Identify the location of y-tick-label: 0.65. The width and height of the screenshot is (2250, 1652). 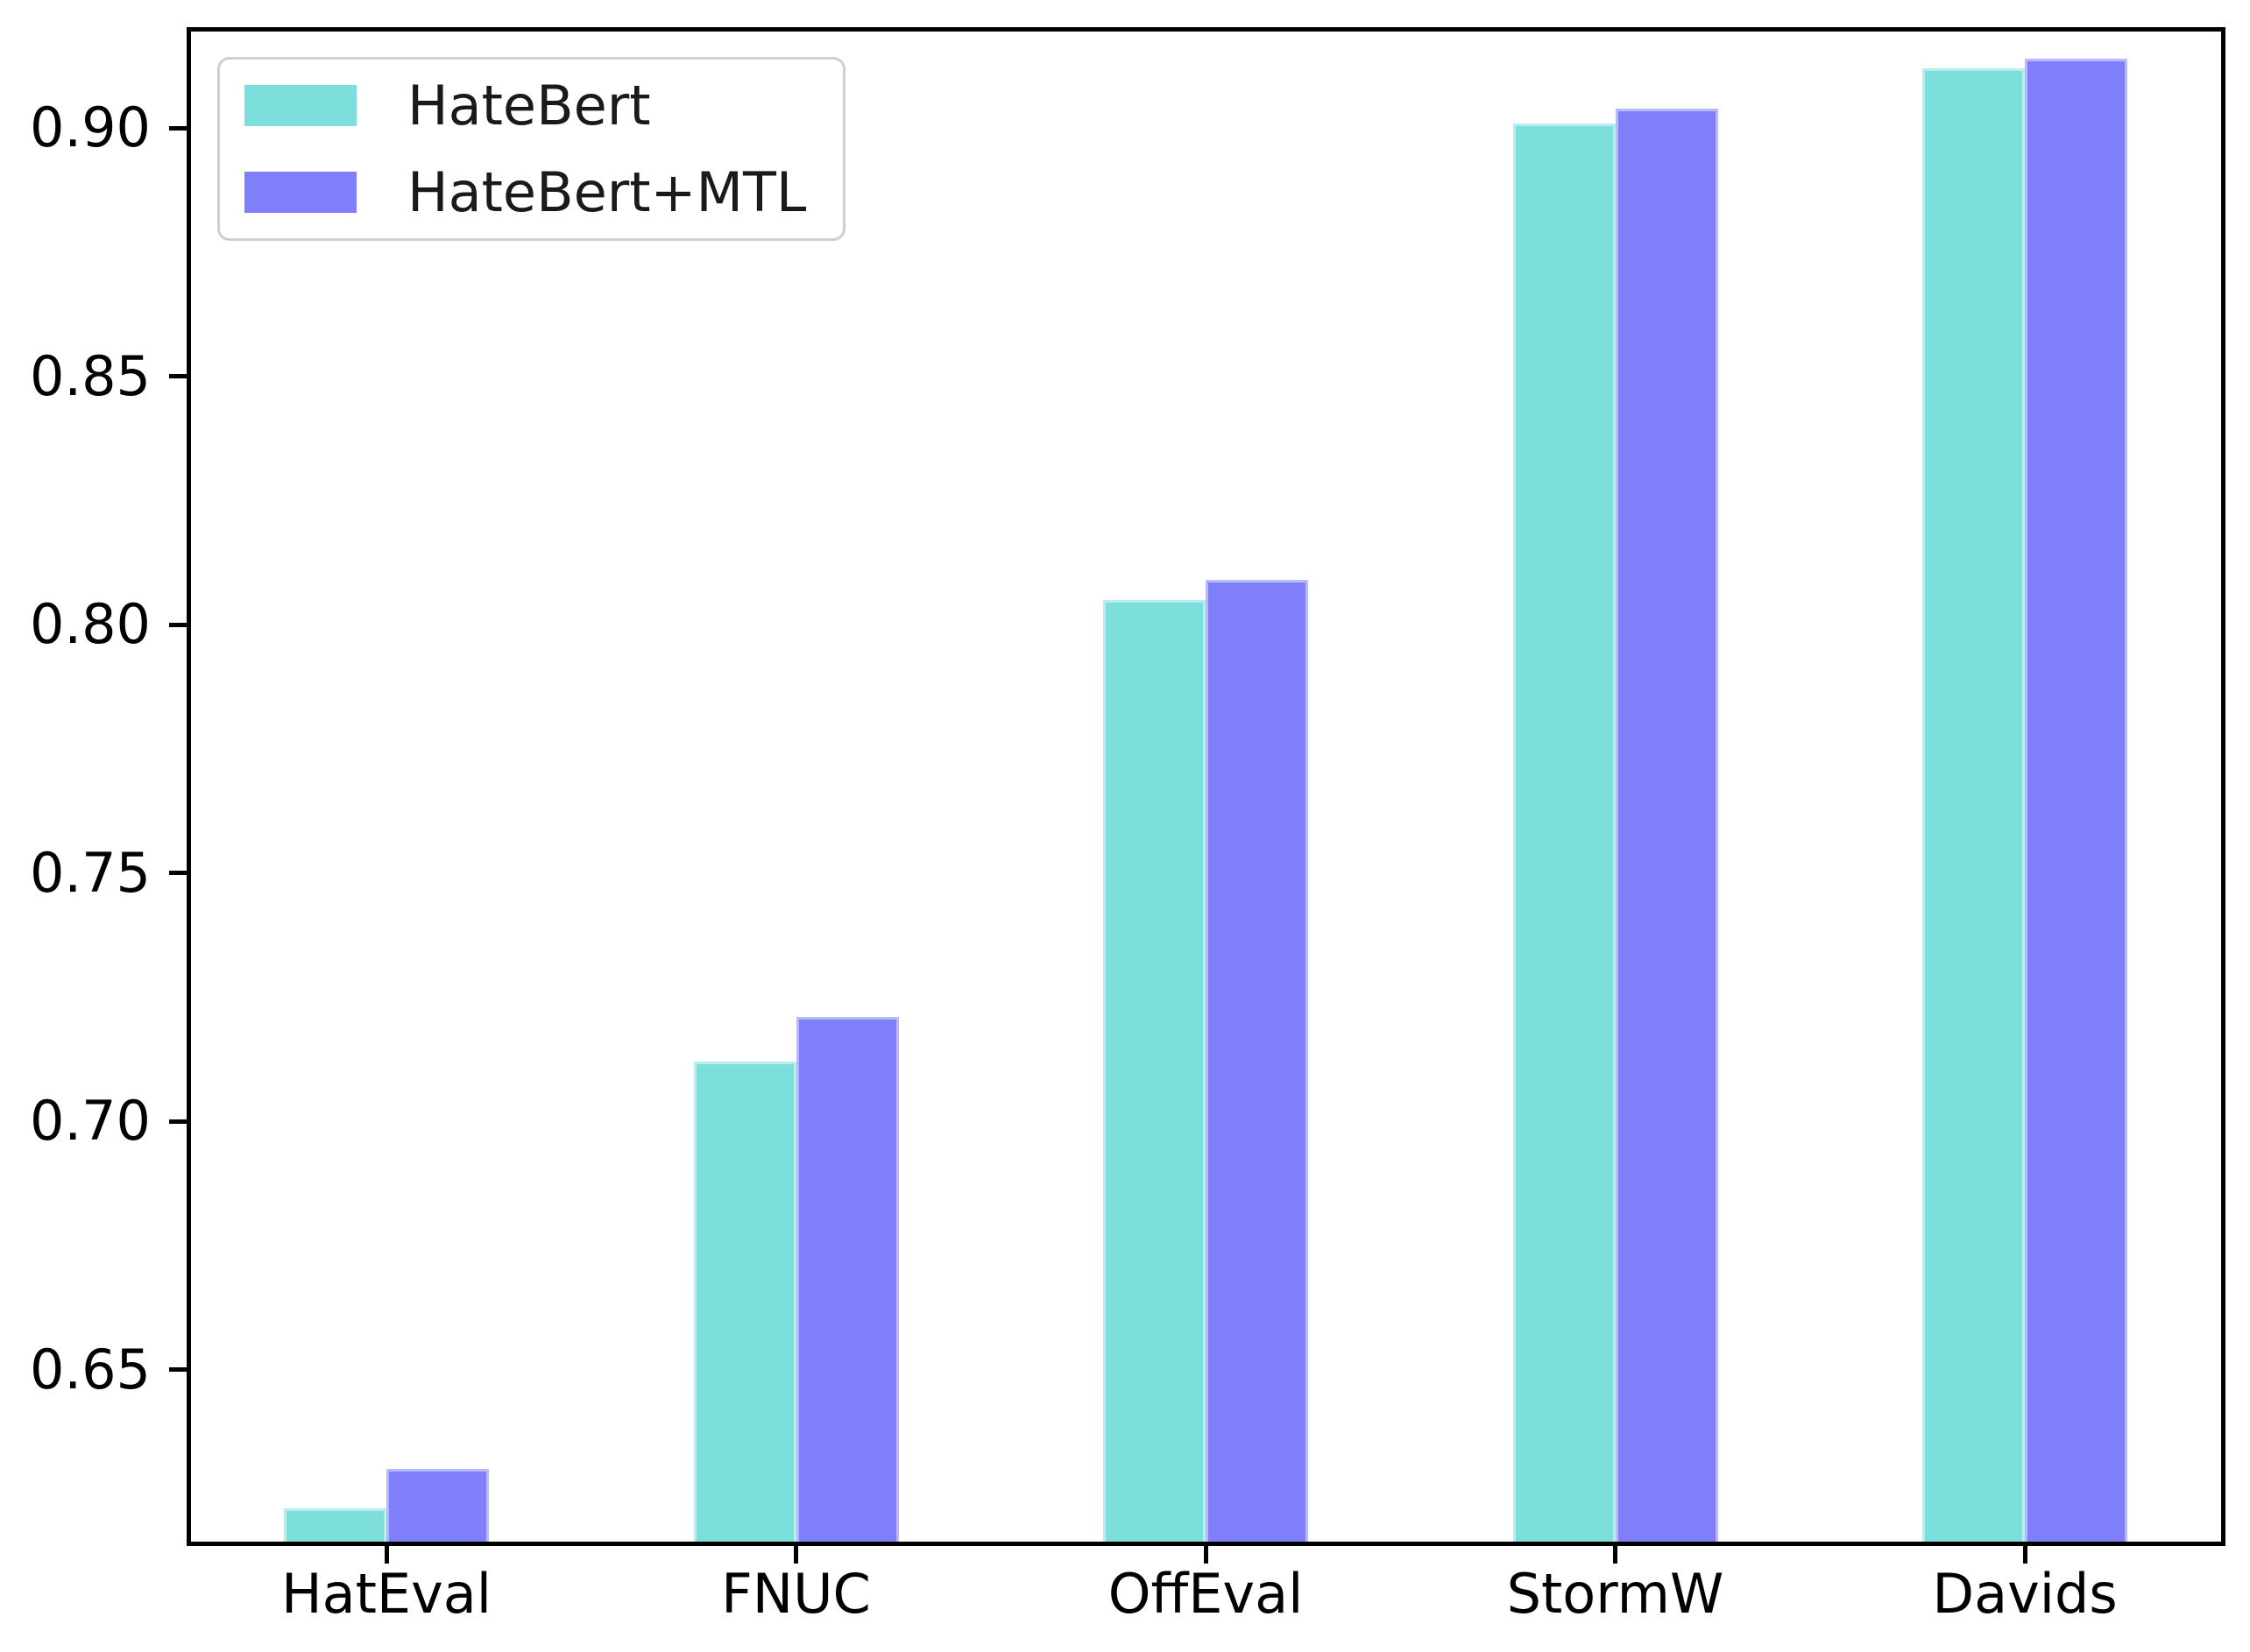
(90, 1369).